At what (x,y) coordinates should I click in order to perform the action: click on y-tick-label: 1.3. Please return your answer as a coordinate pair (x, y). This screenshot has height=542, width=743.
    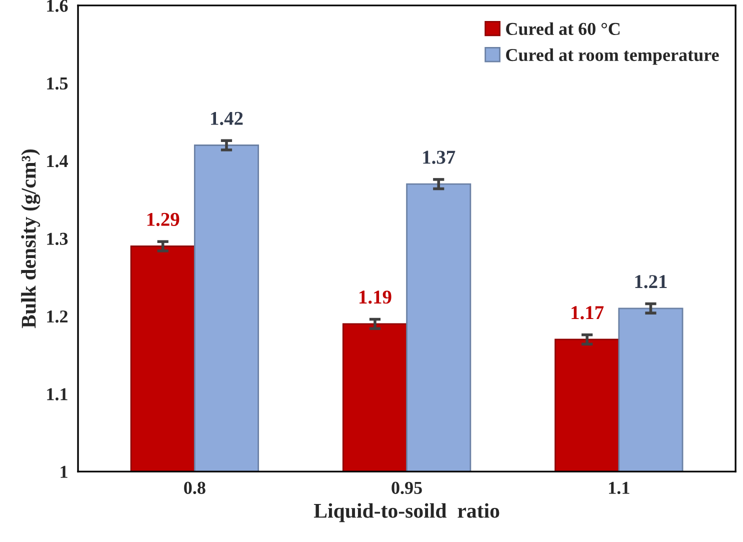
    Looking at the image, I should click on (57, 238).